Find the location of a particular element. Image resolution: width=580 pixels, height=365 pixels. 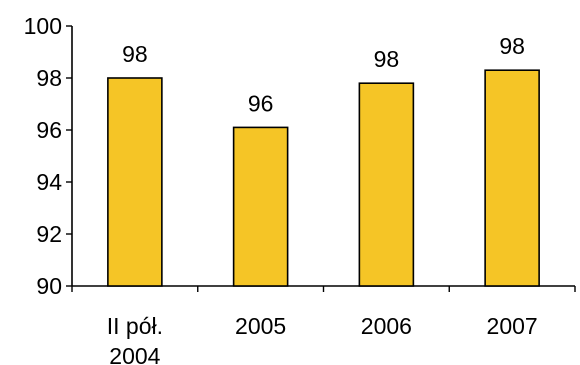

bar-value-label: 96 is located at coordinates (261, 103).